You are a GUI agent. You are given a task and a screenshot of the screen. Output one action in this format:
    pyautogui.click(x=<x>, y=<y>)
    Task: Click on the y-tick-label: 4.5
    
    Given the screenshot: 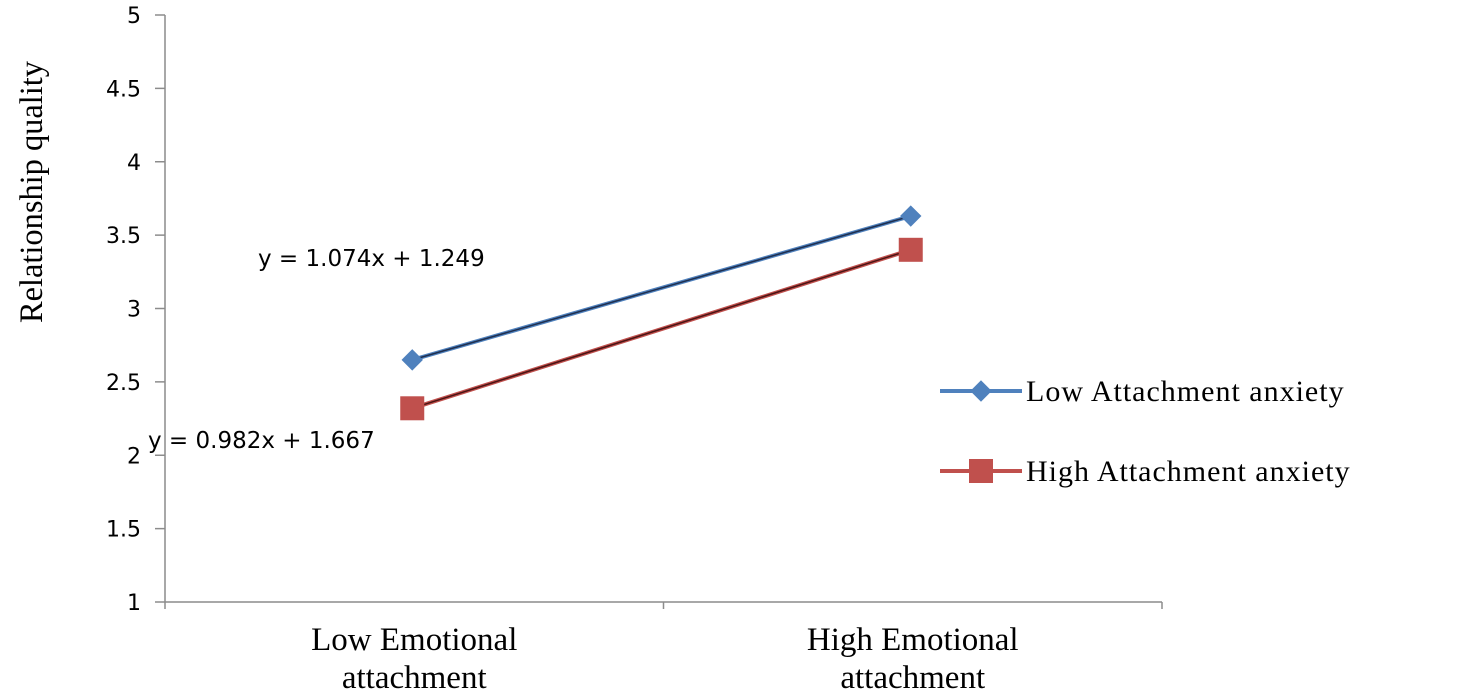 What is the action you would take?
    pyautogui.click(x=123, y=89)
    